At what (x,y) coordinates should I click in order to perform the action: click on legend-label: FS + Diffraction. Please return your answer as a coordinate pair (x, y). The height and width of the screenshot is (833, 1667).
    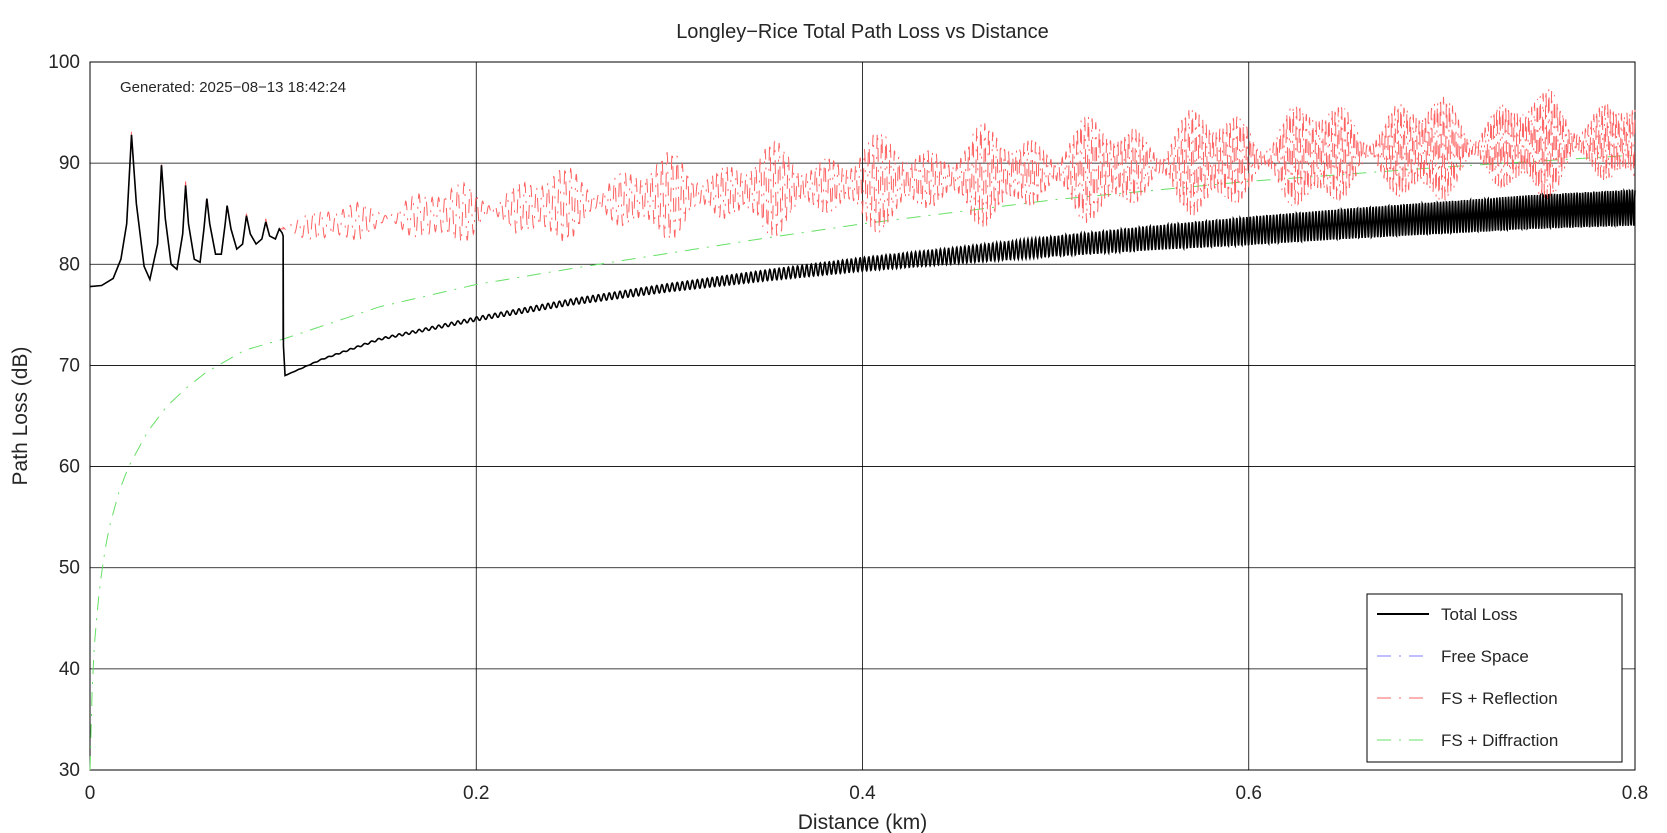
    Looking at the image, I should click on (1499, 740).